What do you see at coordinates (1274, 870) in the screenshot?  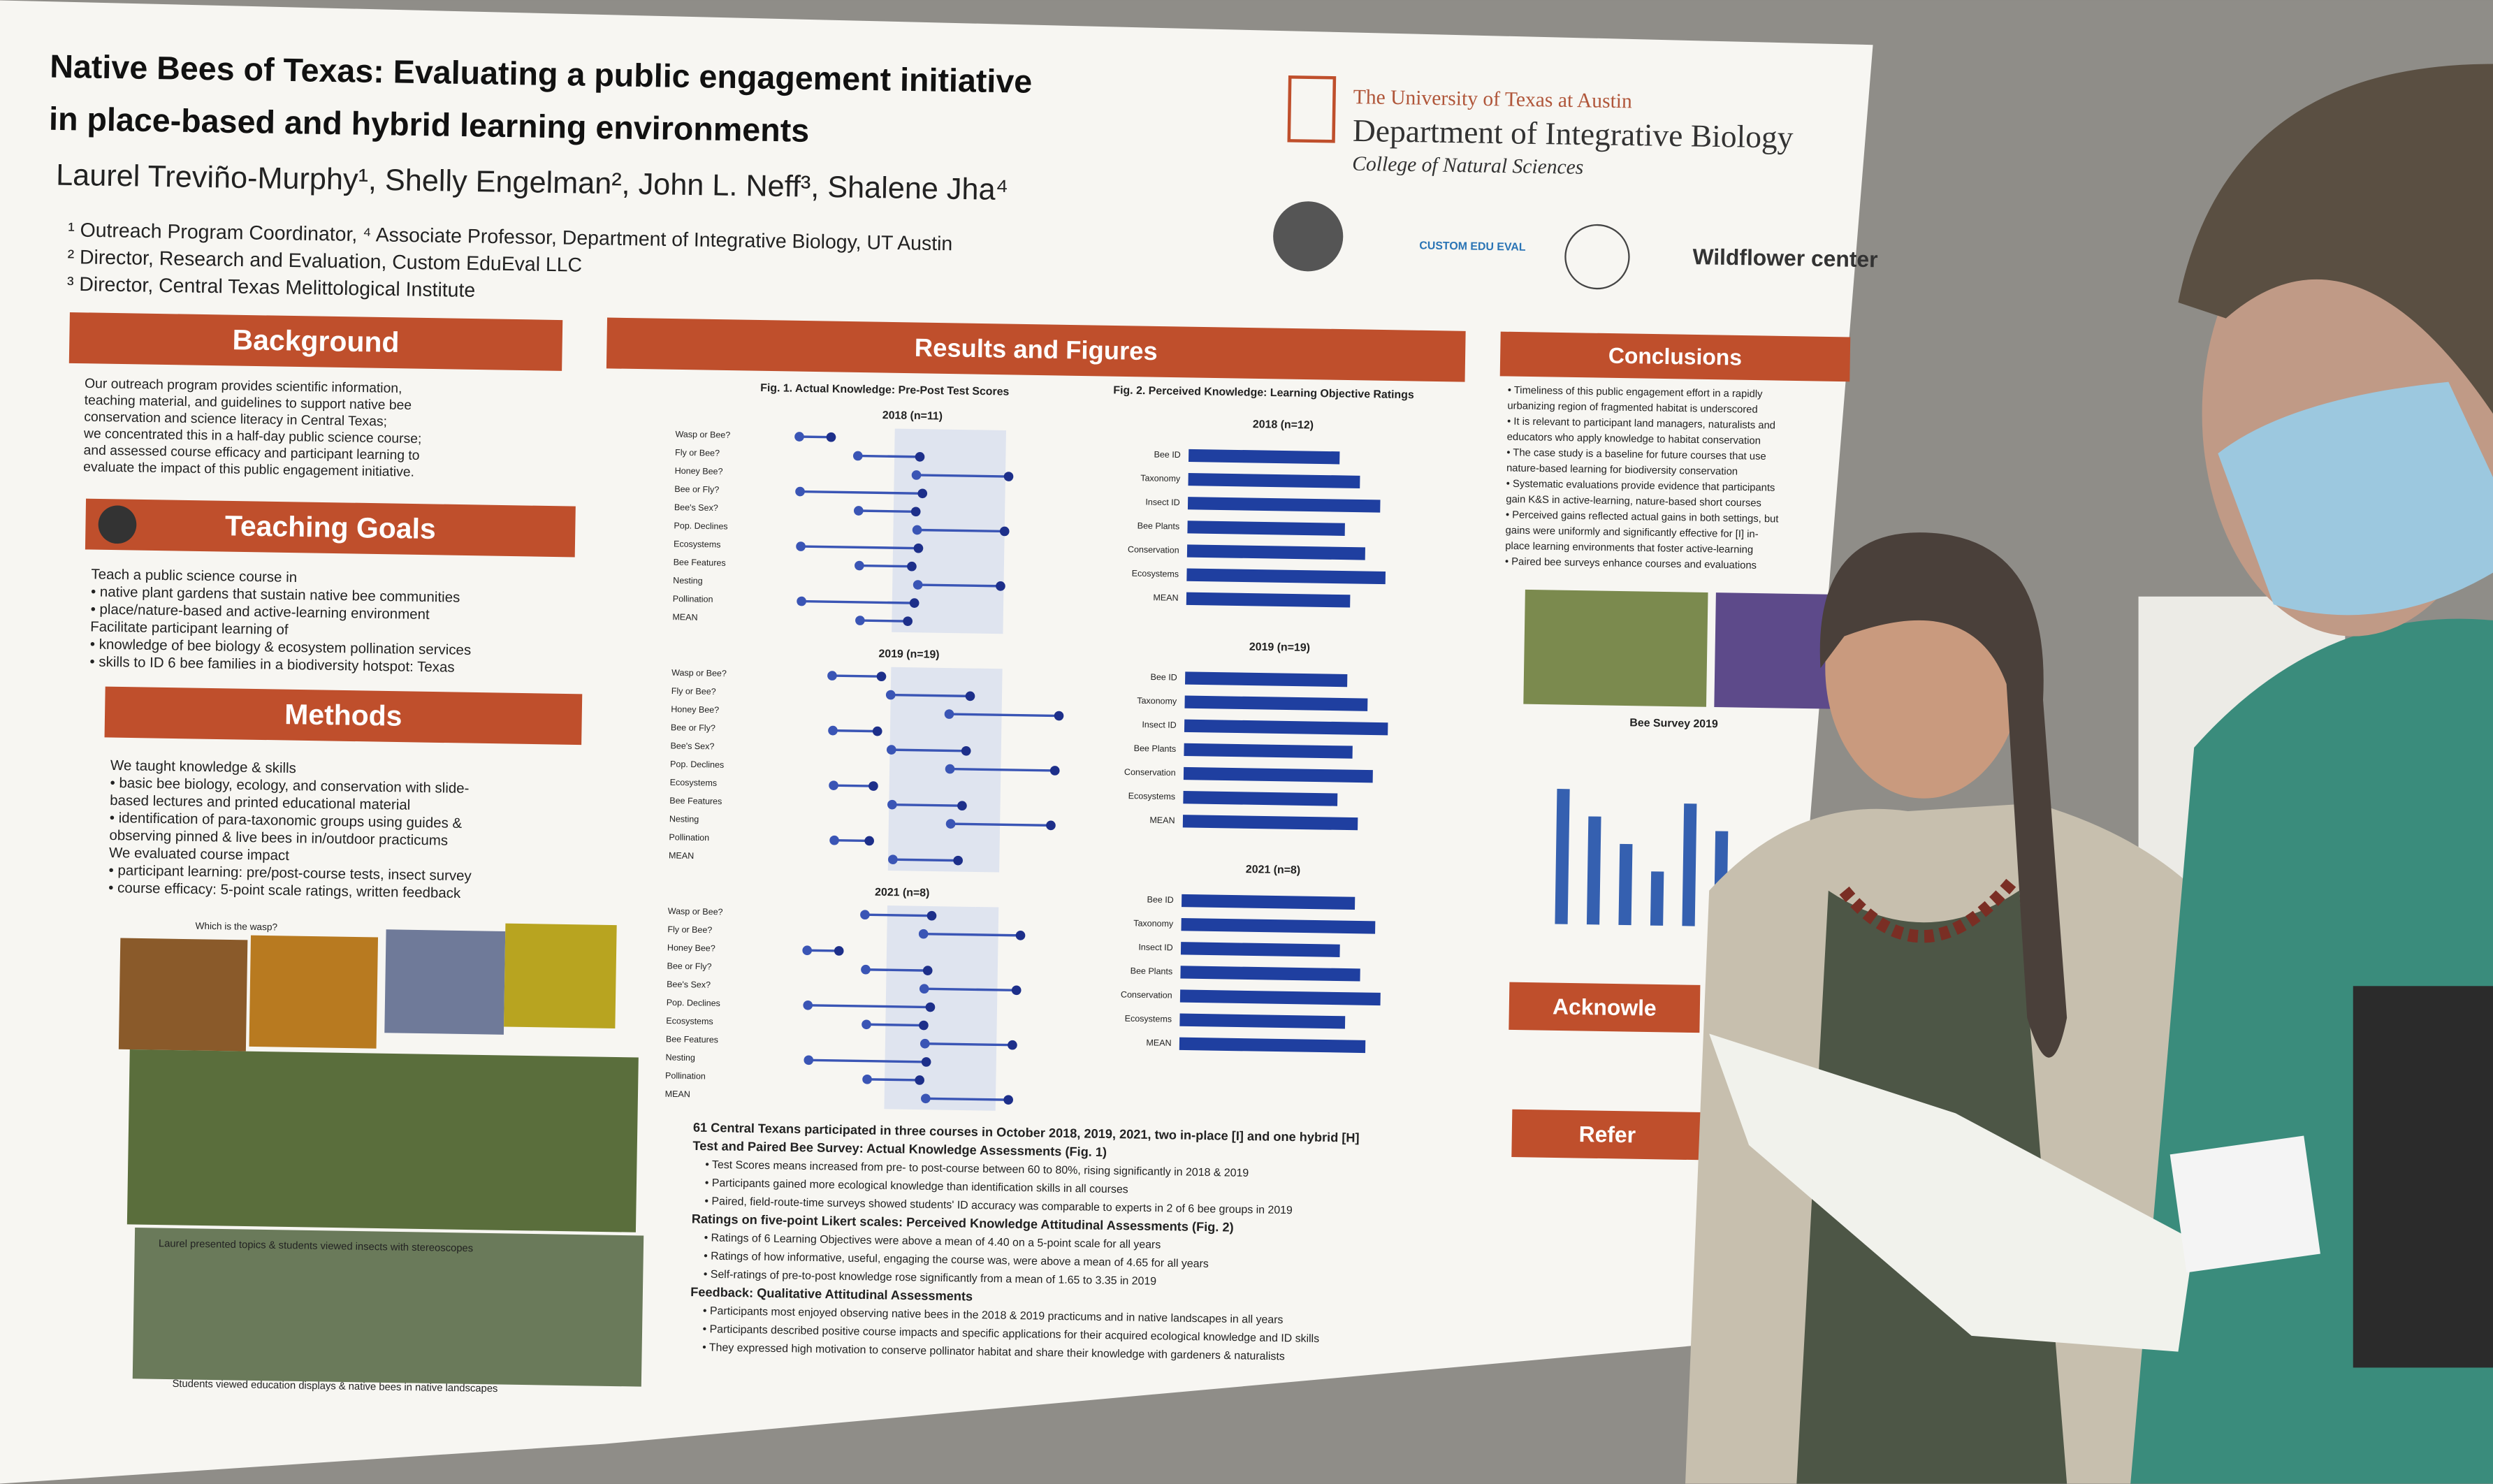 I see `panel-title: 2021 (n=8)` at bounding box center [1274, 870].